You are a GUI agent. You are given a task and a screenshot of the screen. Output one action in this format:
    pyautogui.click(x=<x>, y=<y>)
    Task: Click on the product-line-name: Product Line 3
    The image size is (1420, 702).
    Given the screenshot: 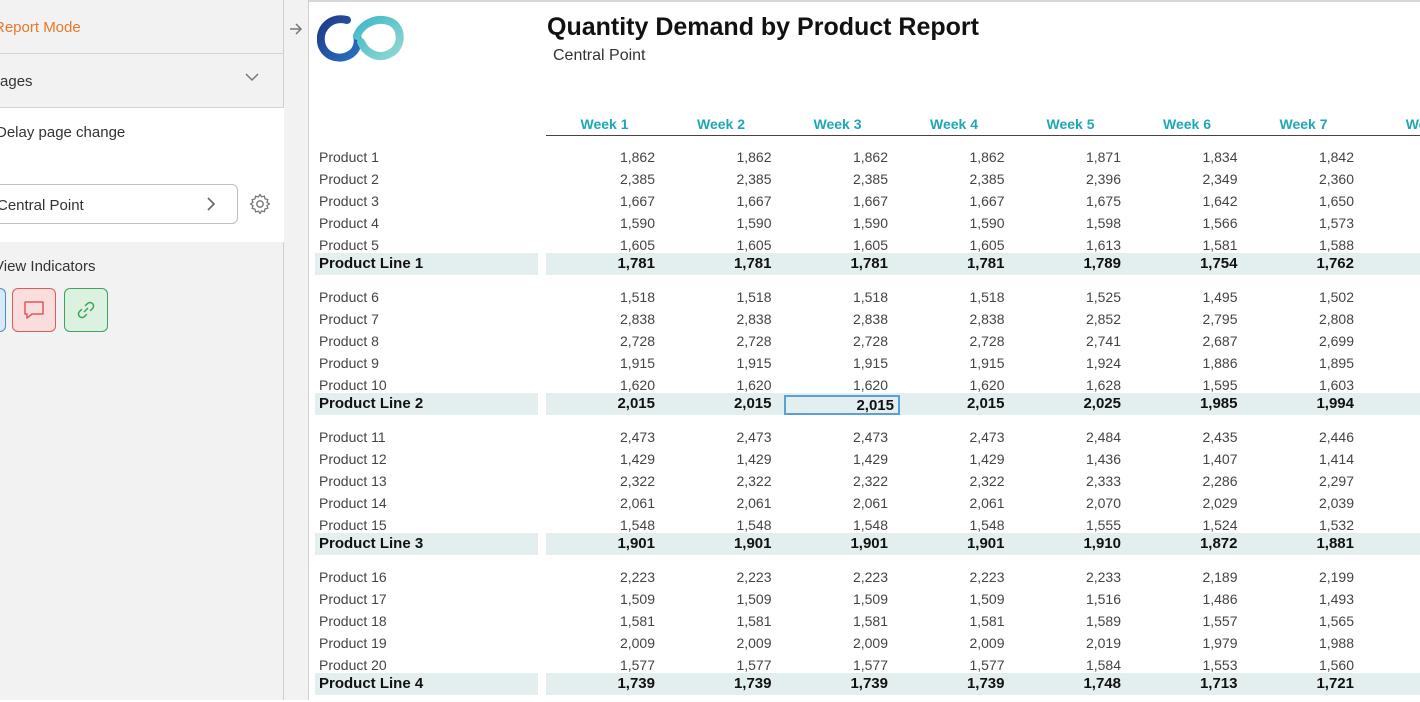 What is the action you would take?
    pyautogui.click(x=371, y=543)
    